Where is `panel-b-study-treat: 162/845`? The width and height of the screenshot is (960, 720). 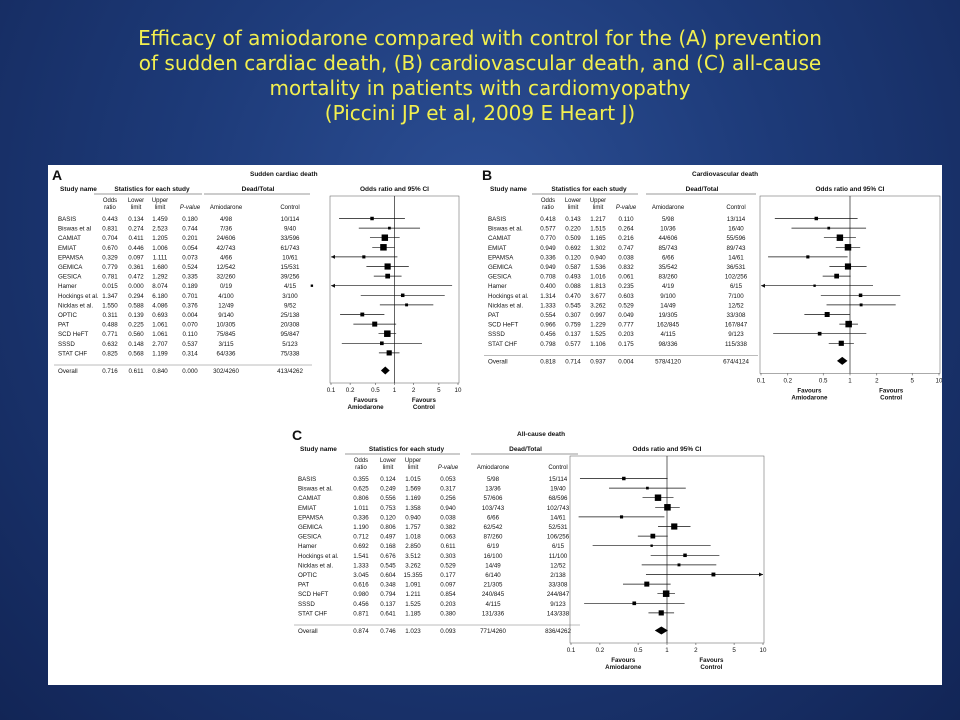
panel-b-study-treat: 162/845 is located at coordinates (668, 325).